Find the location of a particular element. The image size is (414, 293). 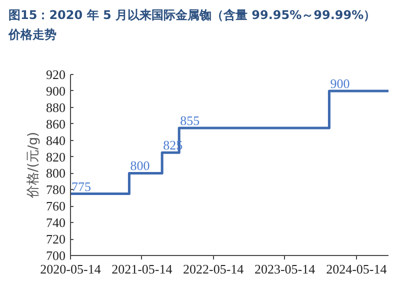

data-label: 800 is located at coordinates (140, 166).